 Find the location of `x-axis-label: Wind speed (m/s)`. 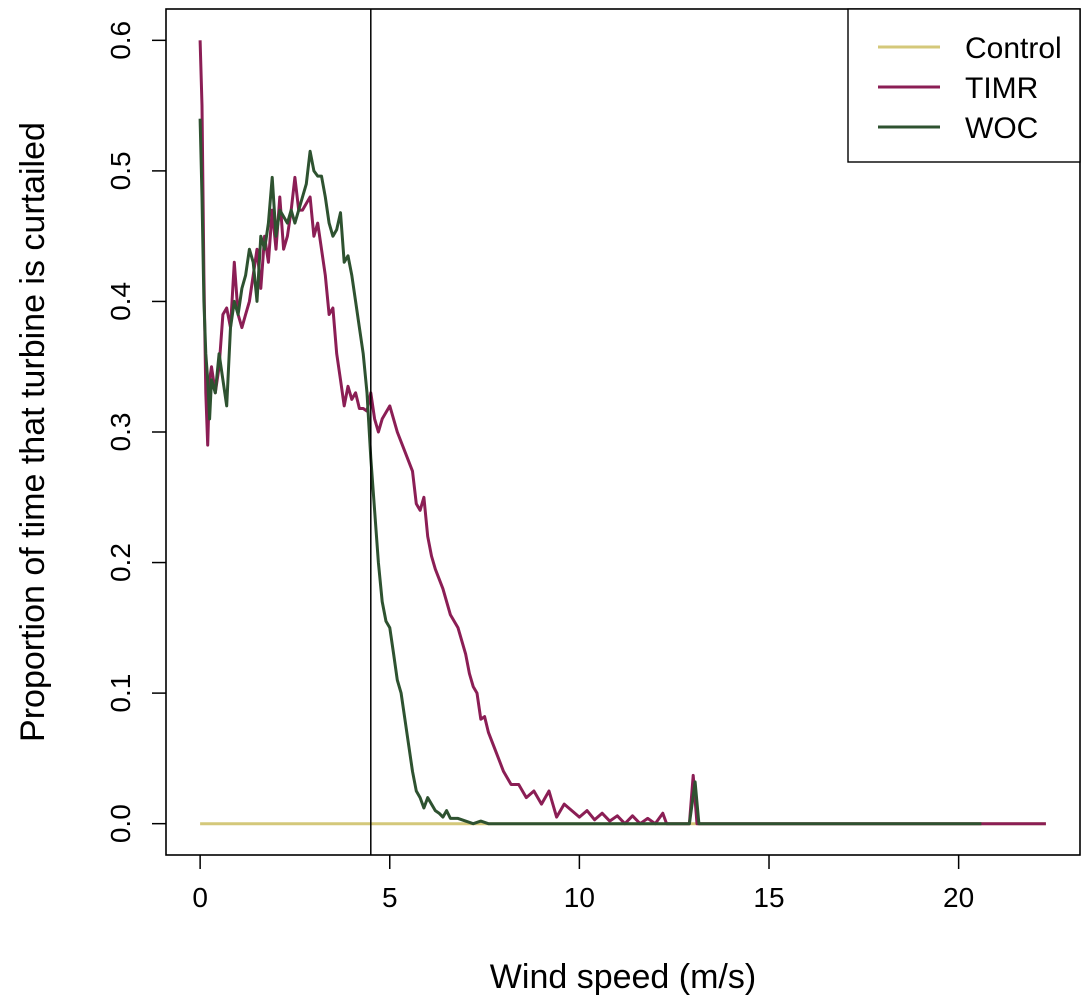

x-axis-label: Wind speed (m/s) is located at coordinates (623, 977).